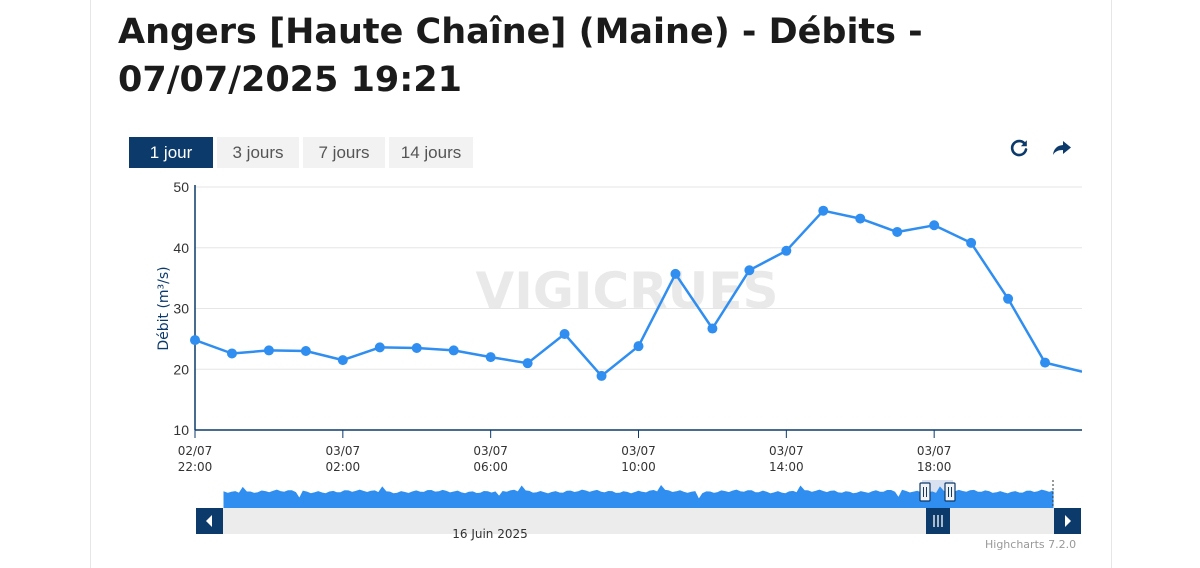  What do you see at coordinates (181, 187) in the screenshot?
I see `y-tick-label: 50` at bounding box center [181, 187].